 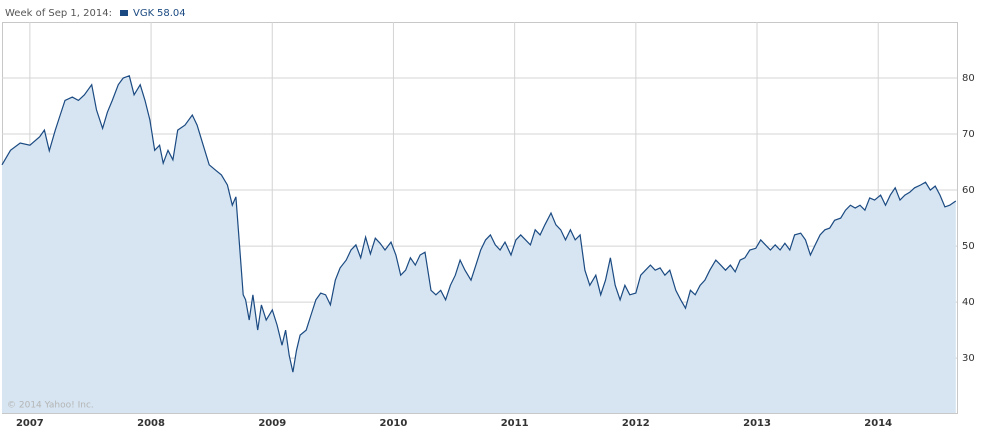 I want to click on y-tick-label: 60, so click(x=968, y=190).